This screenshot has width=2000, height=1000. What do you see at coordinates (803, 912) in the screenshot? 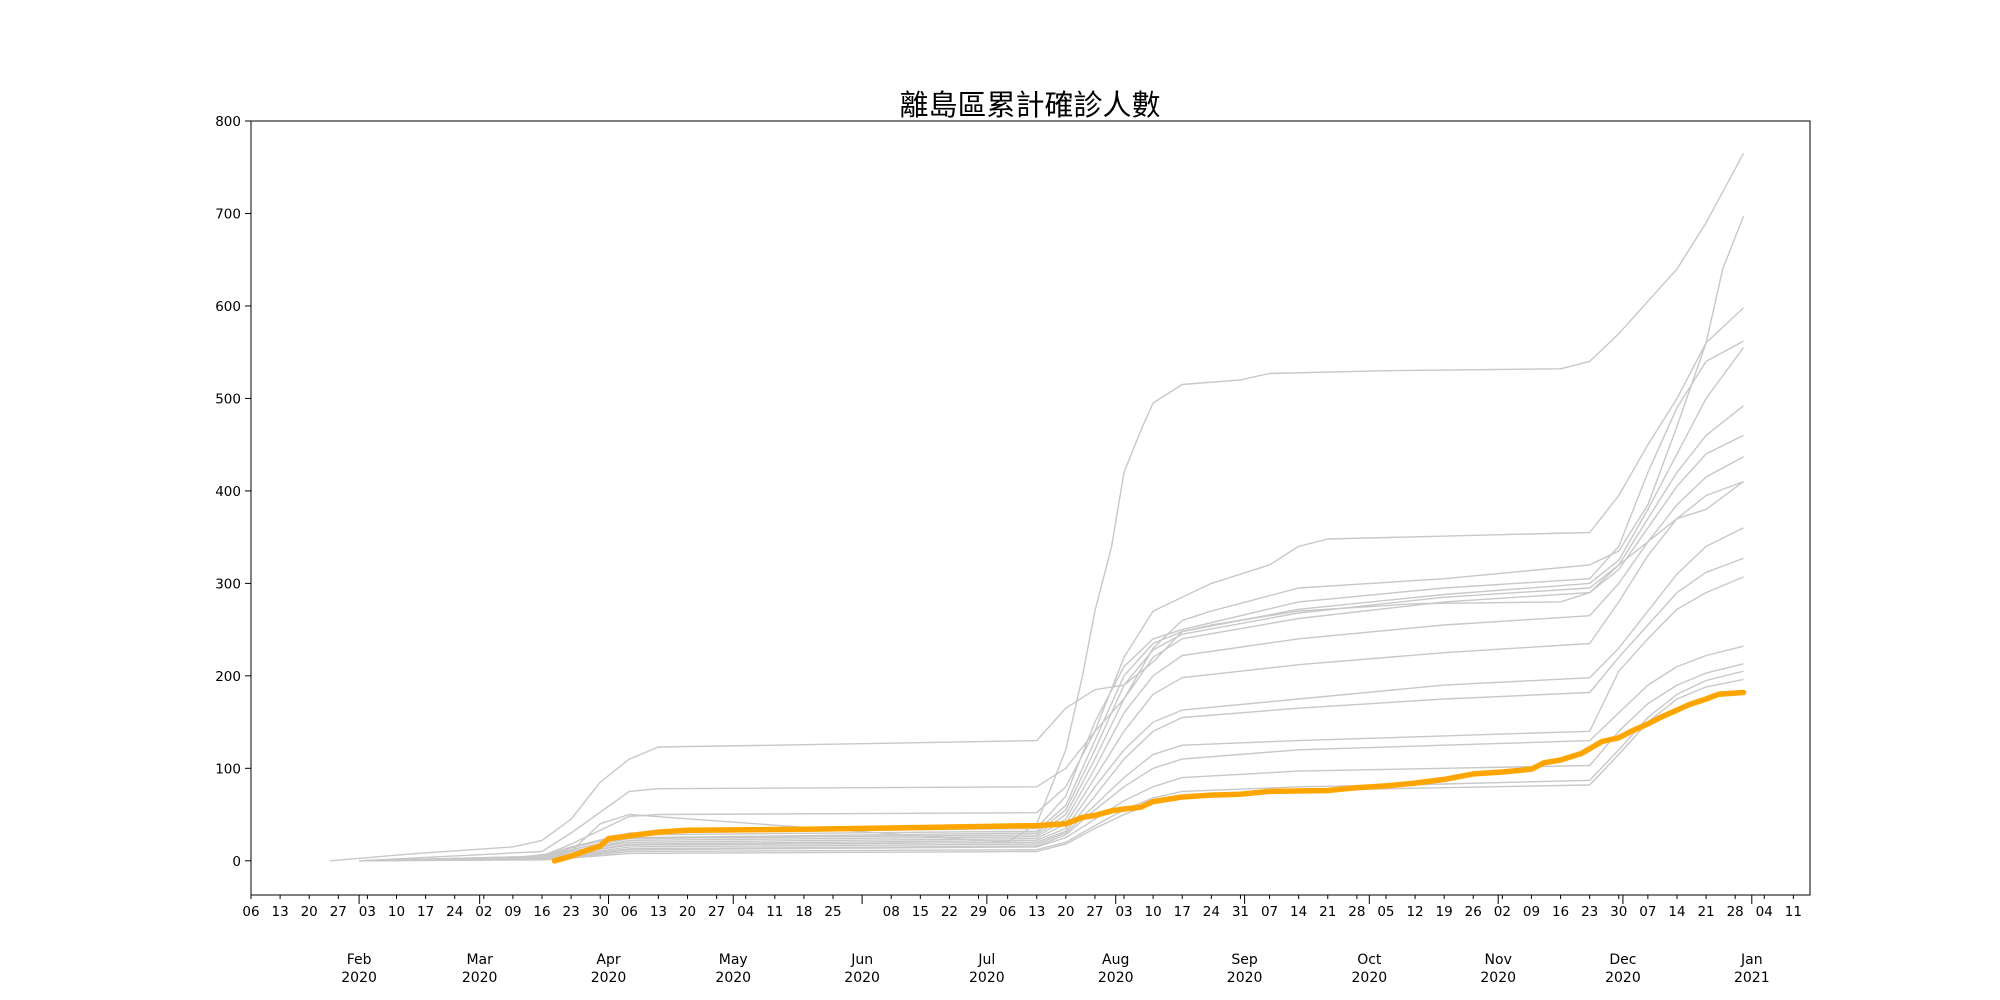
I see `x-day-tick-label: 18` at bounding box center [803, 912].